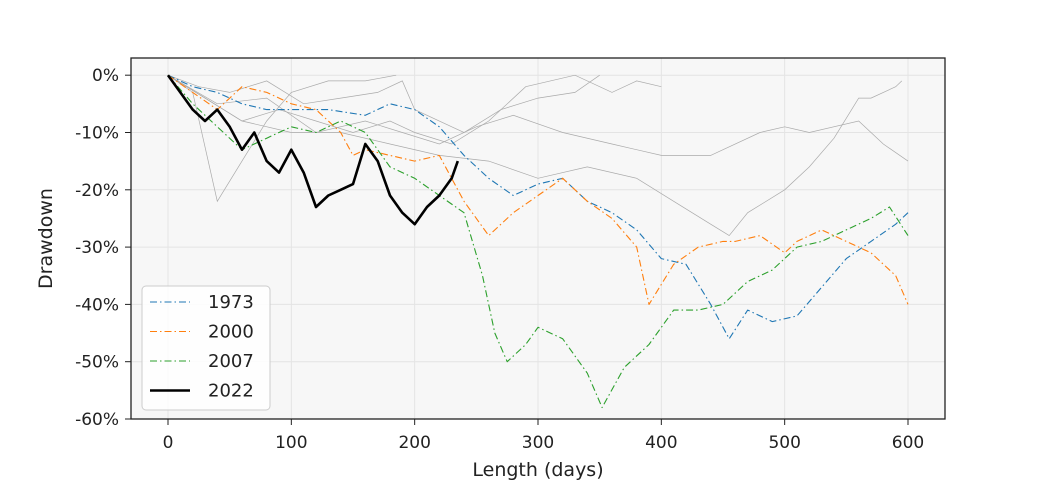 The image size is (1050, 484). What do you see at coordinates (784, 443) in the screenshot?
I see `x-tick-label: 500` at bounding box center [784, 443].